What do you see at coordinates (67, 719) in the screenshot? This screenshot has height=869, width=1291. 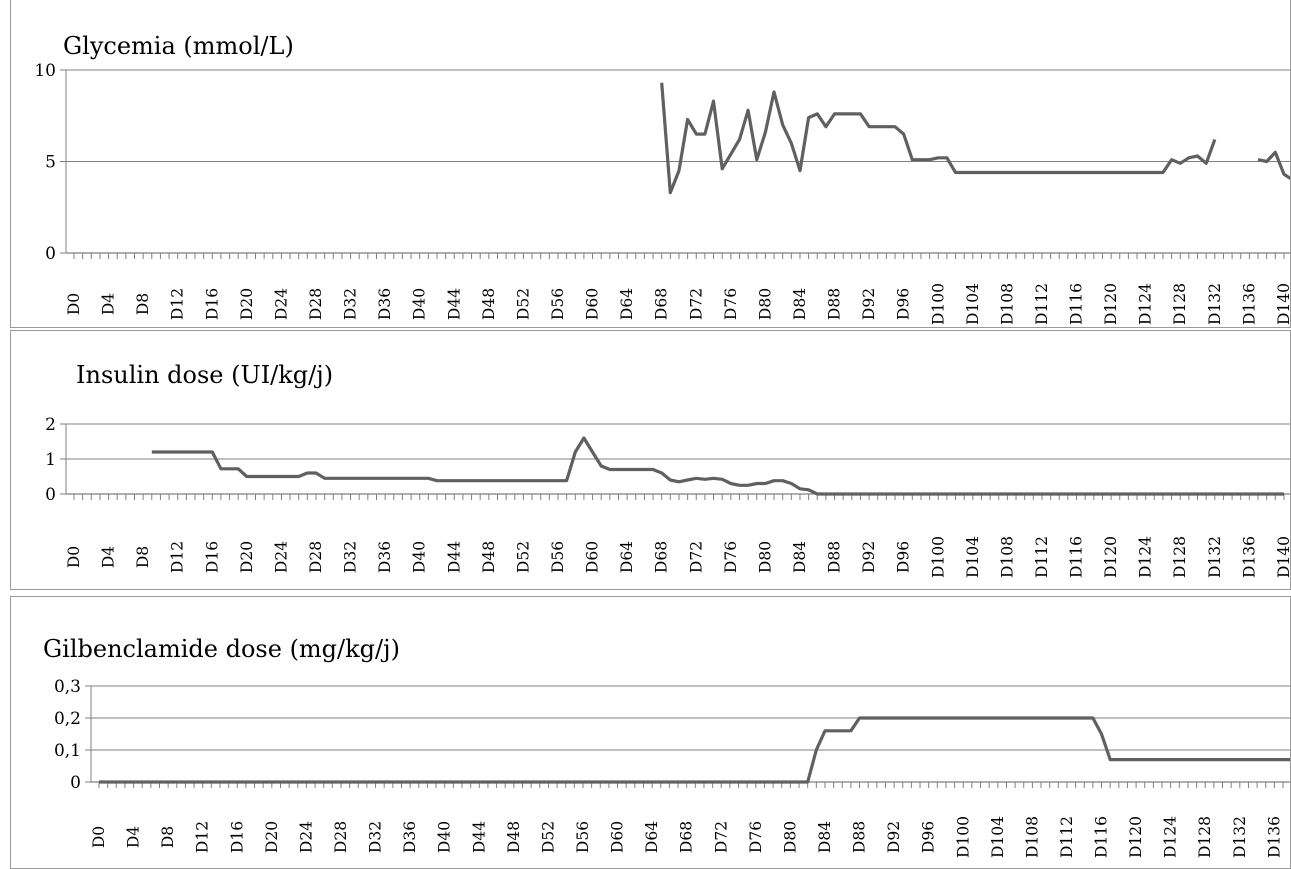 I see `y-tick-label: 0,2` at bounding box center [67, 719].